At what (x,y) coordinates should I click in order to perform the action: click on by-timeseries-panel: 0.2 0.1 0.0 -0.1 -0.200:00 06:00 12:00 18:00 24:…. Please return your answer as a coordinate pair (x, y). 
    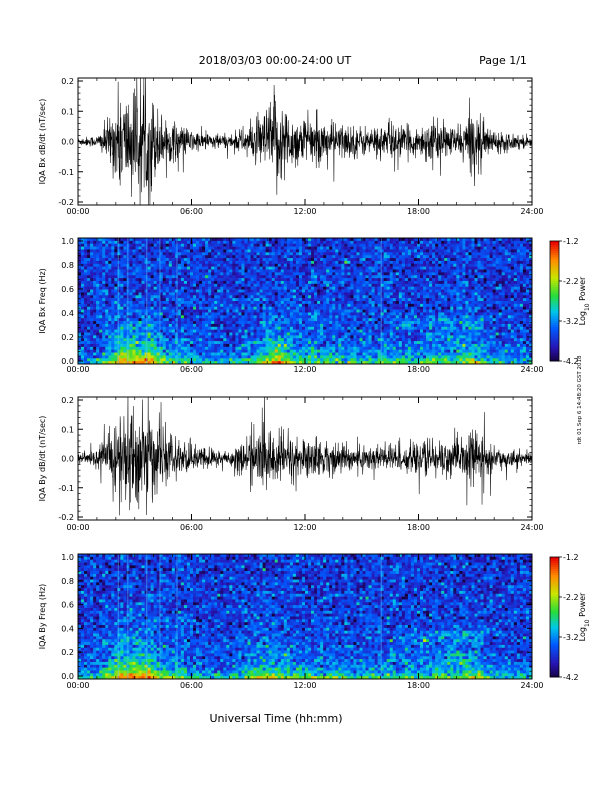
    Looking at the image, I should click on (291, 464).